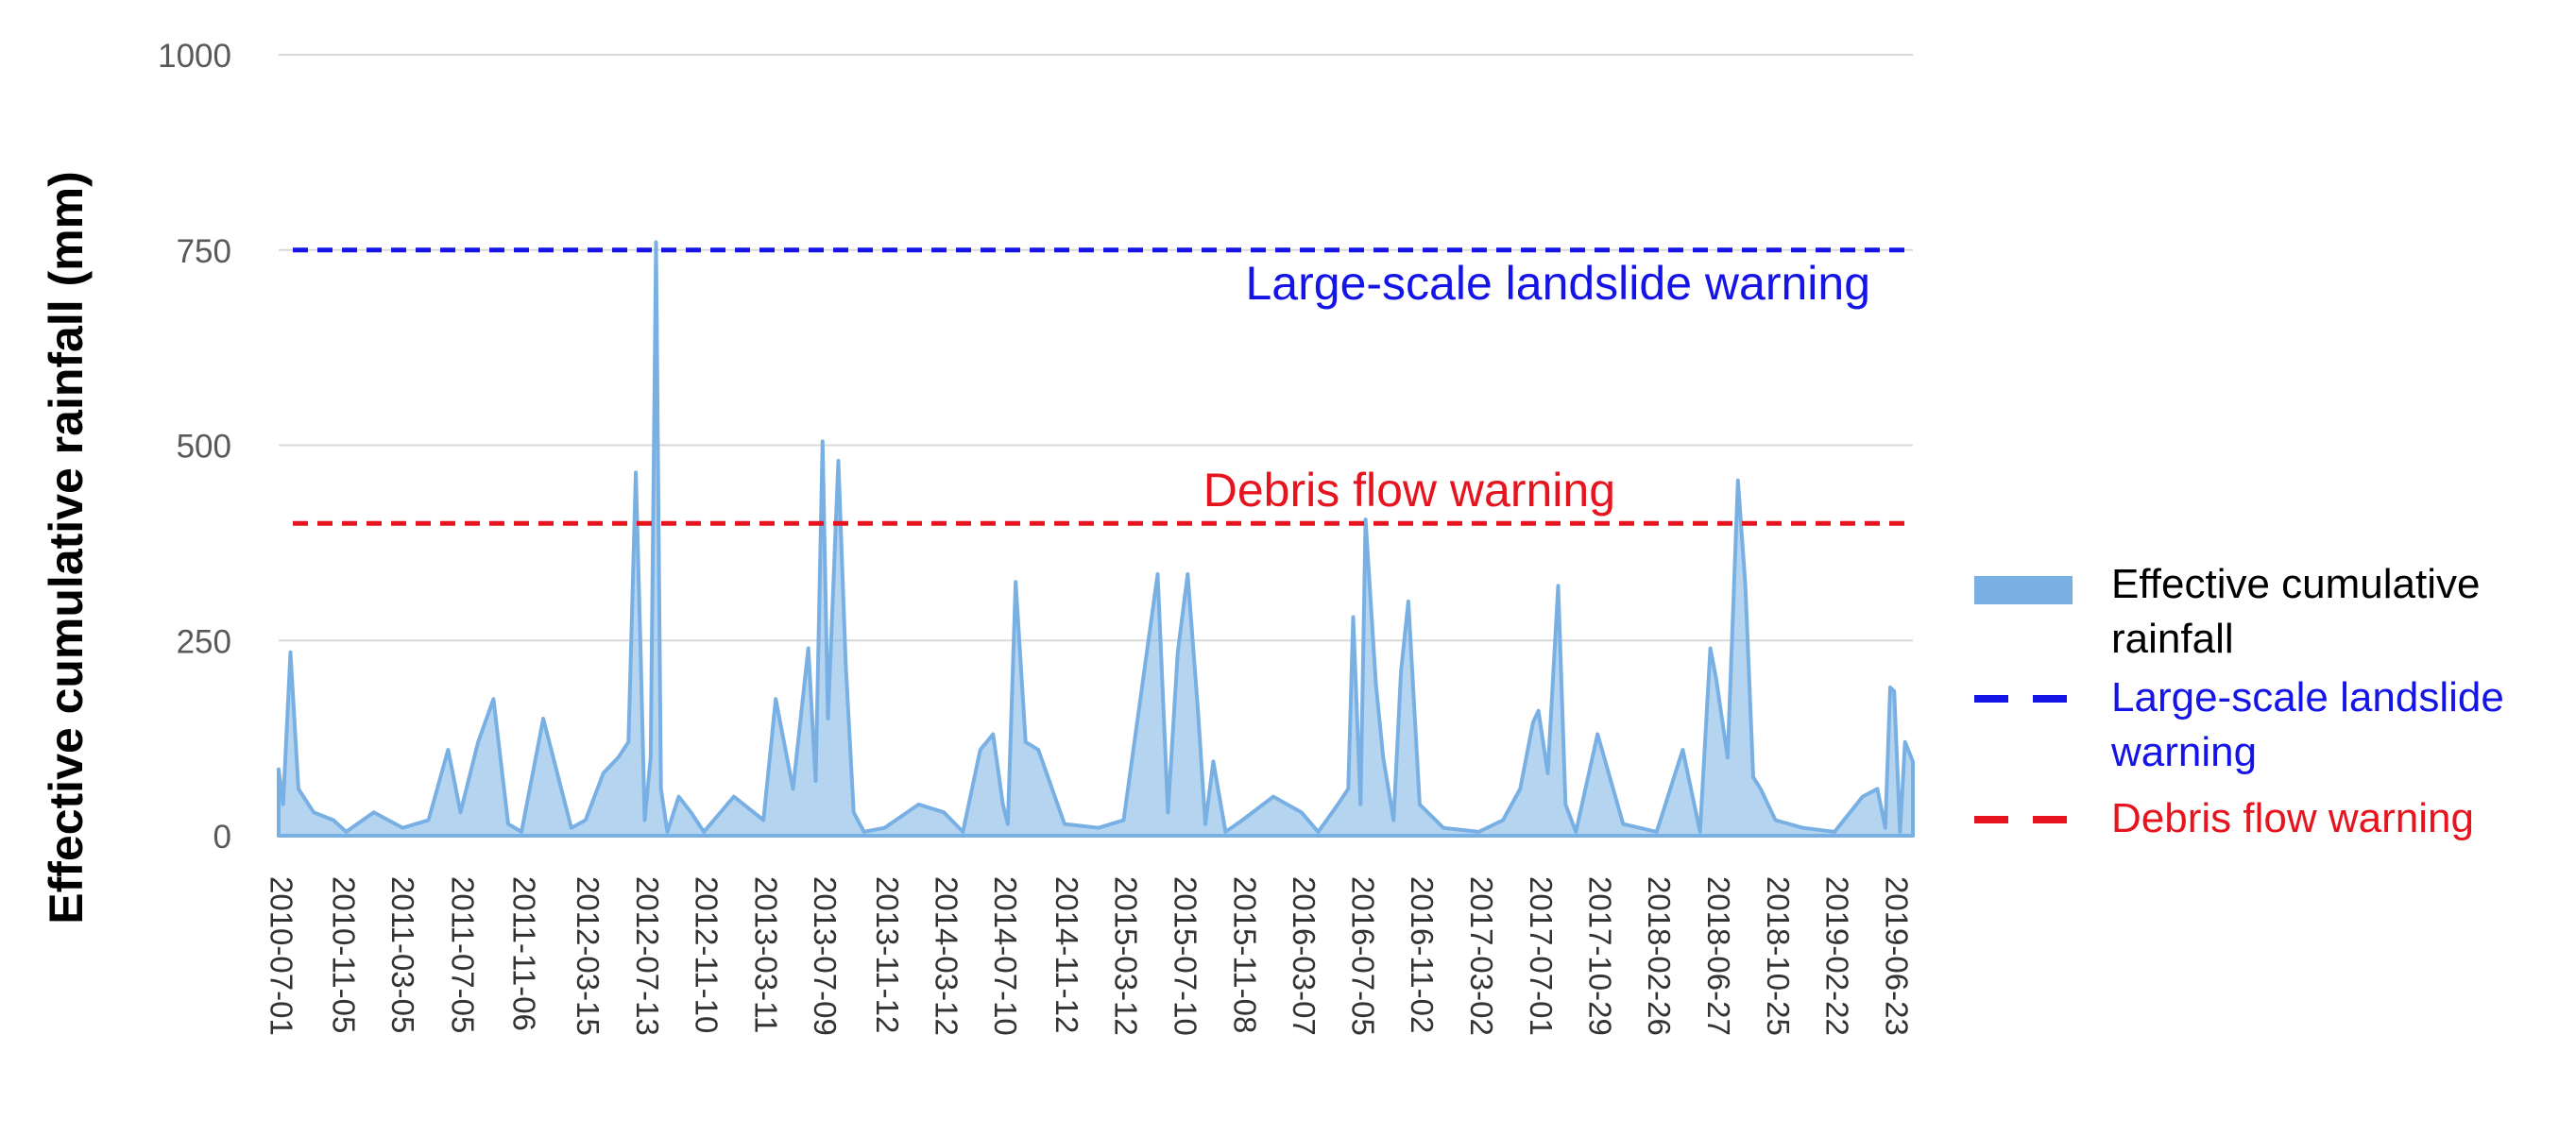 The image size is (2576, 1136). I want to click on x-tick-label: 2019-02-22, so click(1837, 956).